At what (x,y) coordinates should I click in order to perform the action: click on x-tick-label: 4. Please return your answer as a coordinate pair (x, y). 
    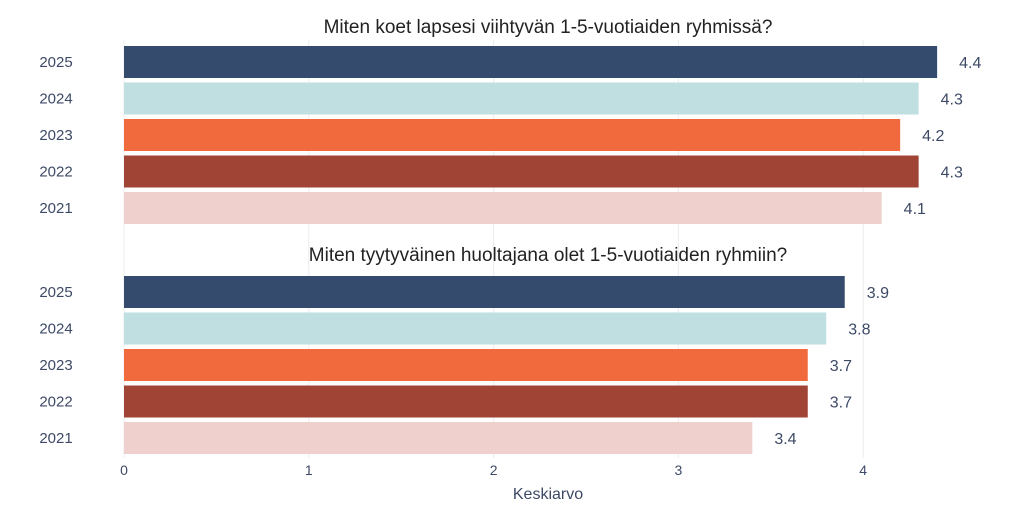
    Looking at the image, I should click on (863, 470).